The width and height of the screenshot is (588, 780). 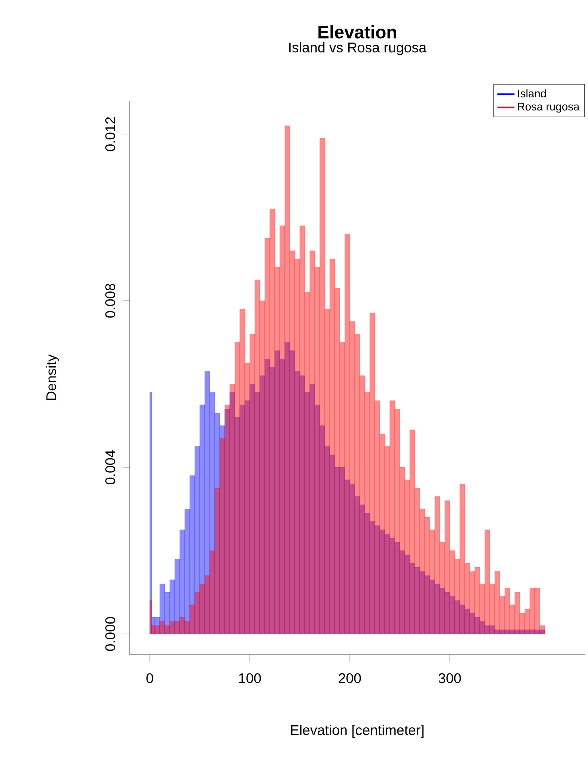 What do you see at coordinates (250, 679) in the screenshot?
I see `x-tick-label: 100` at bounding box center [250, 679].